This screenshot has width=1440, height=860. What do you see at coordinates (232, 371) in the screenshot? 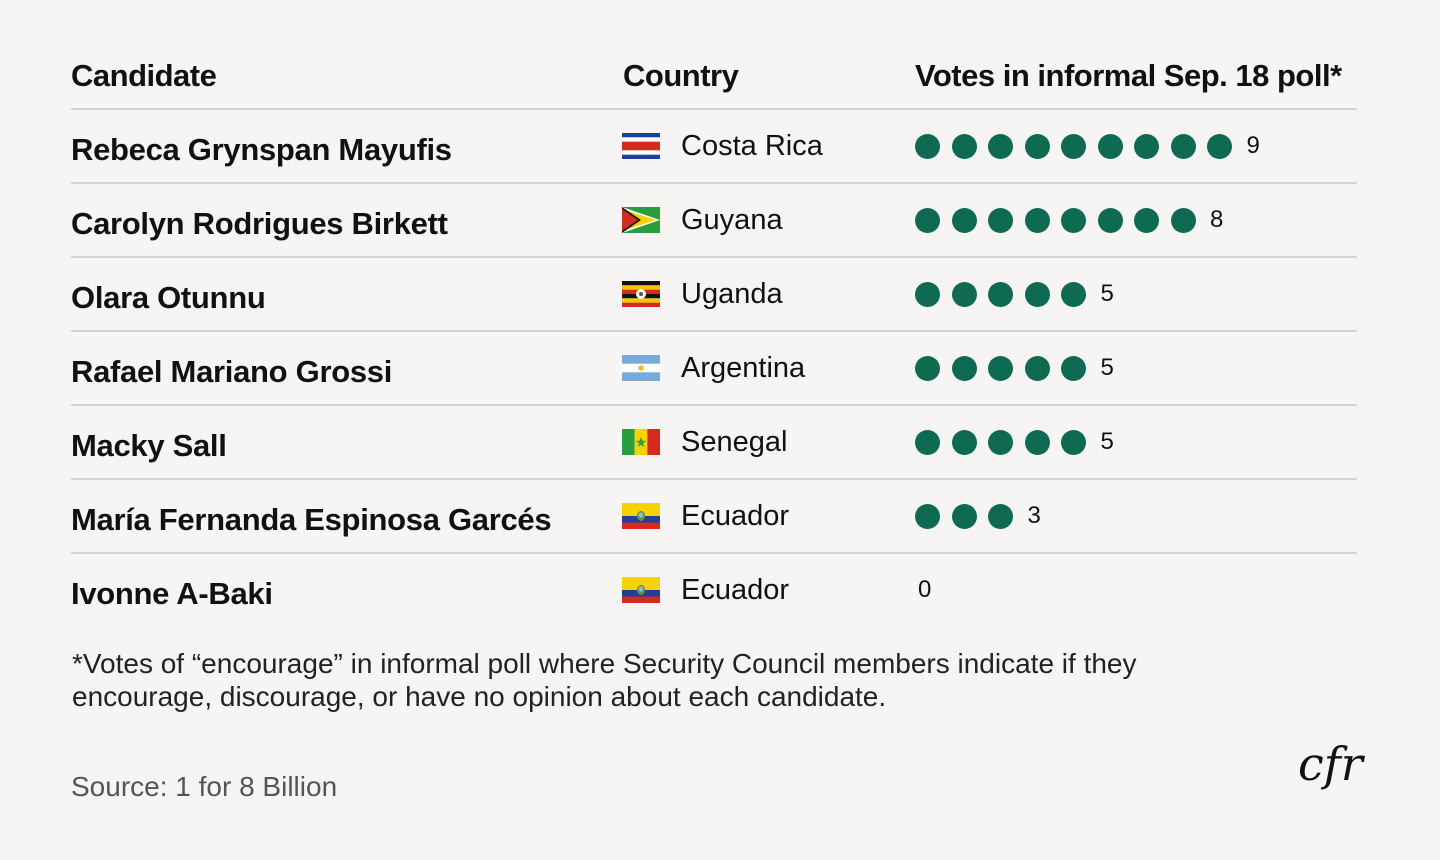
I see `candidate-name: Rafael Mariano Grossi` at bounding box center [232, 371].